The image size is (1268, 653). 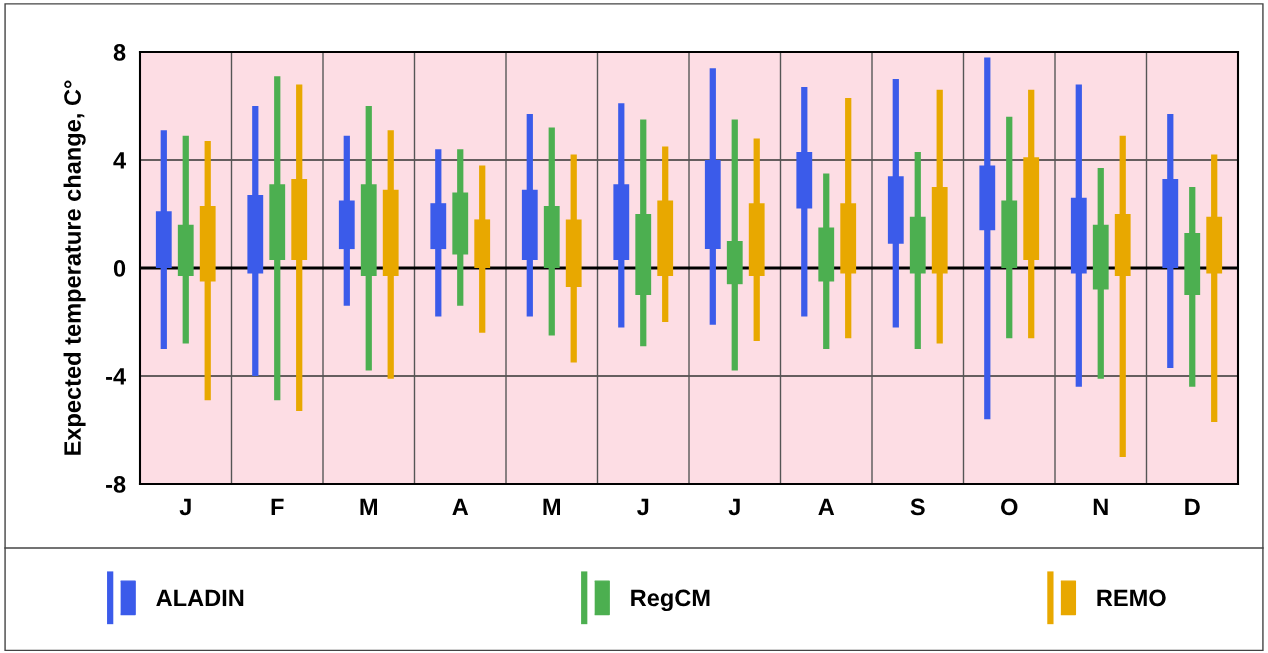 I want to click on x-tick-label: N, so click(x=1100, y=506).